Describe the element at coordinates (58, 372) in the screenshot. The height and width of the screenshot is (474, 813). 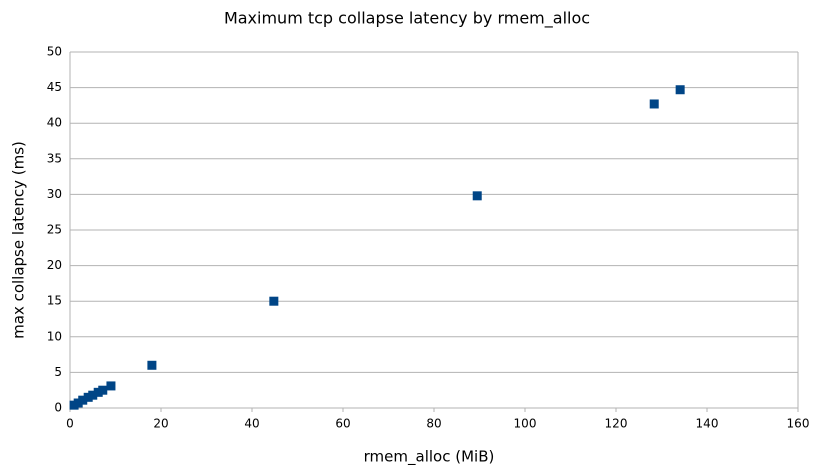
I see `y-tick-label: 5` at that location.